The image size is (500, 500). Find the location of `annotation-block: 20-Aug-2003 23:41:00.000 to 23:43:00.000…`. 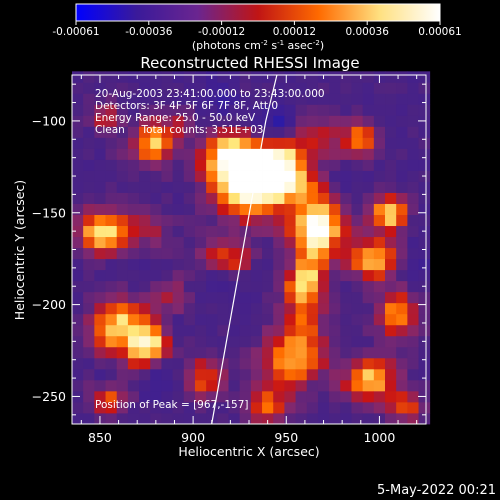

annotation-block: 20-Aug-2003 23:41:00.000 to 23:43:00.000… is located at coordinates (210, 112).